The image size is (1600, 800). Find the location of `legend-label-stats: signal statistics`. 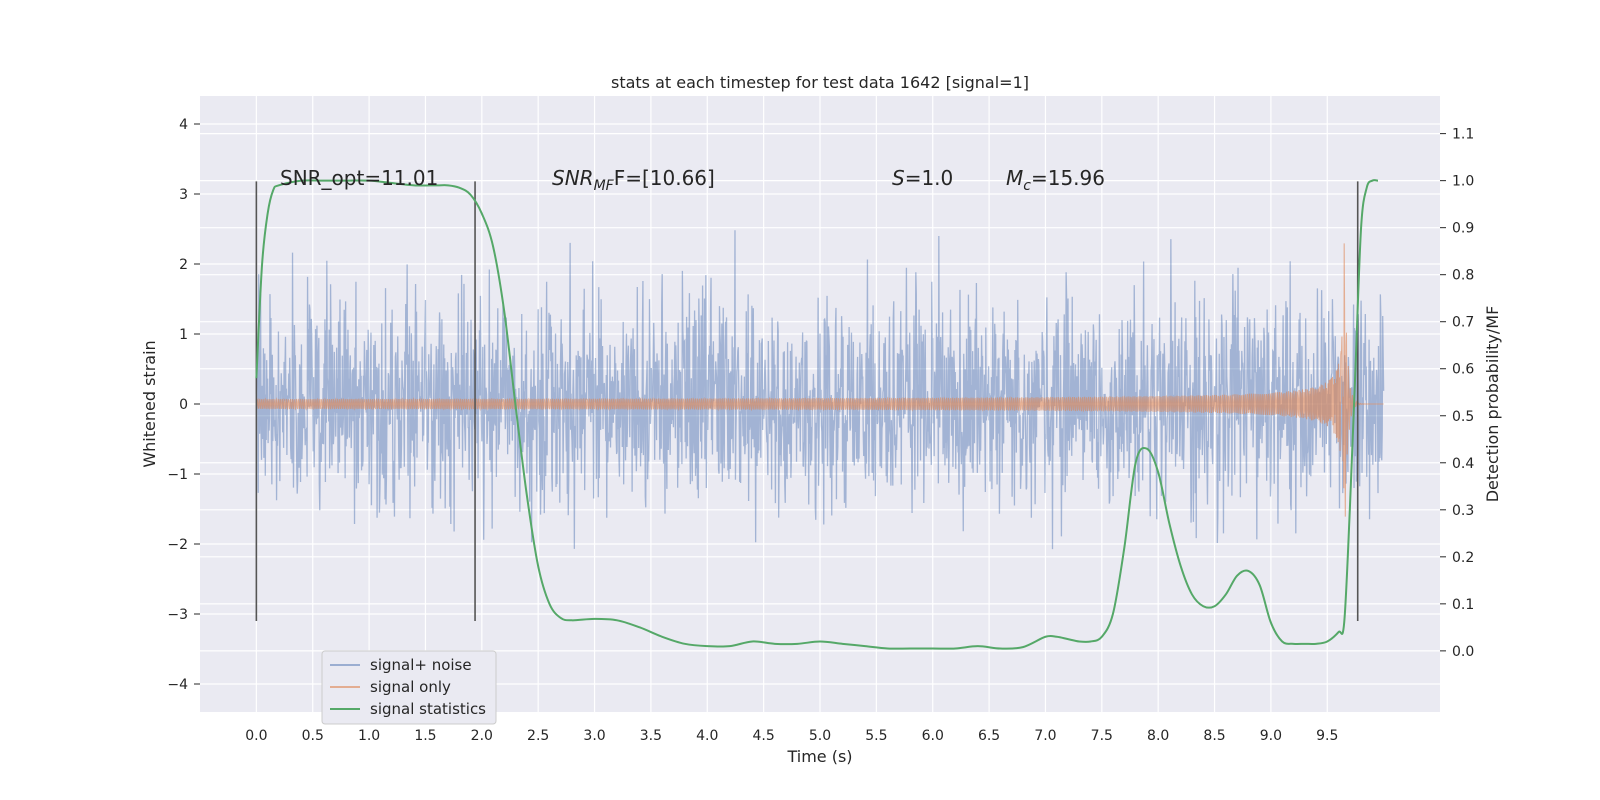

legend-label-stats: signal statistics is located at coordinates (428, 709).